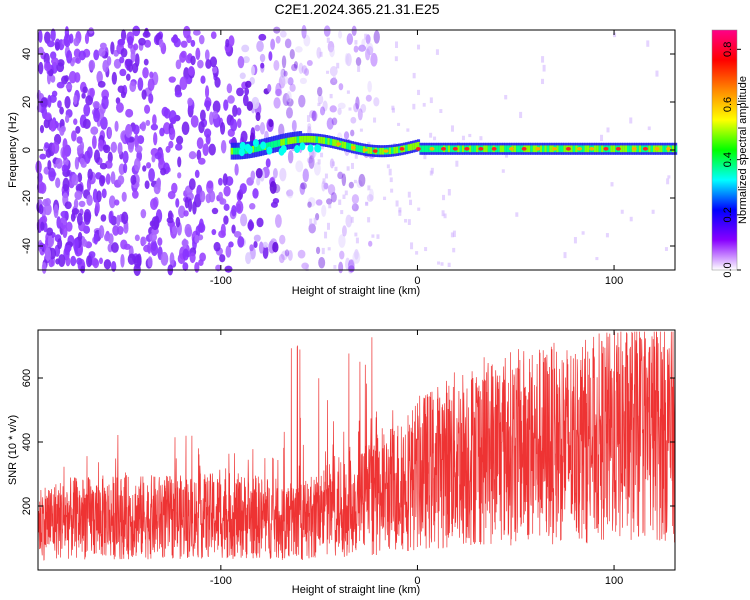  I want to click on snr-y-tick-label: 200, so click(27, 506).